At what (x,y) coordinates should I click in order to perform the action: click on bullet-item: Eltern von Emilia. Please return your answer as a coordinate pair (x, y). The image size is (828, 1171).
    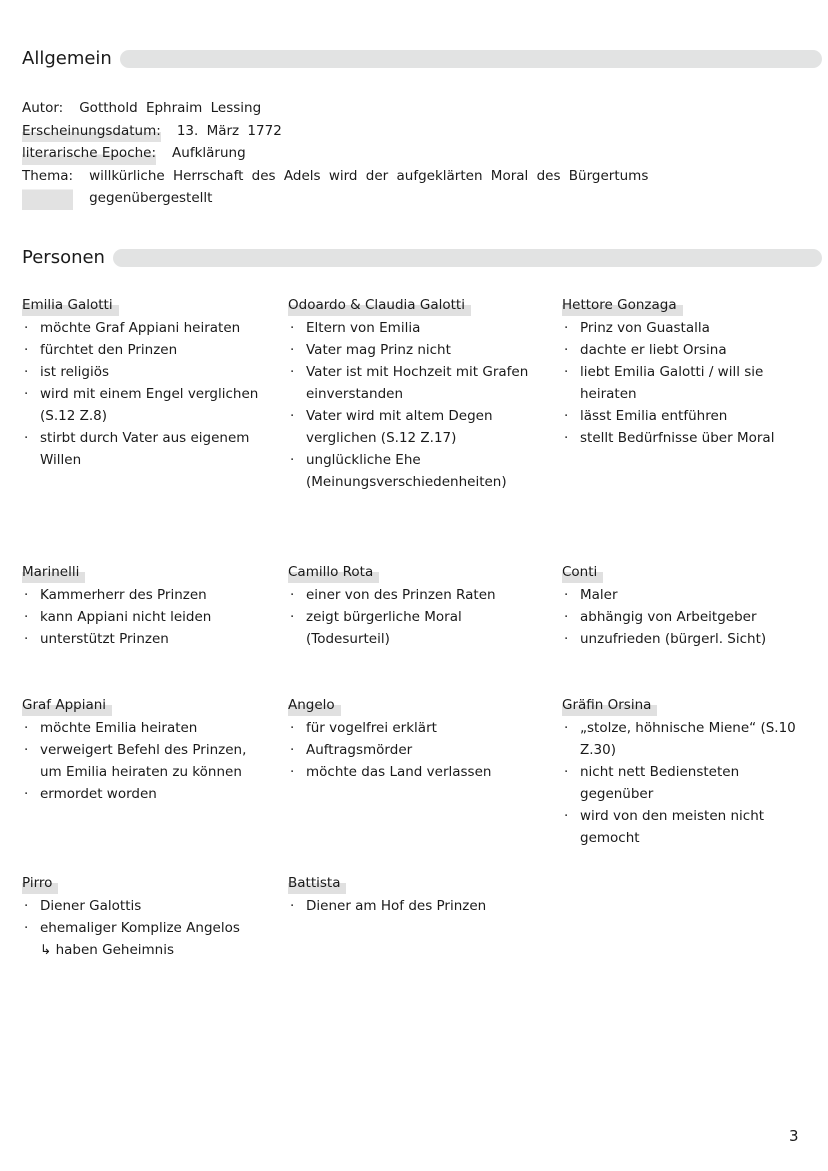
    Looking at the image, I should click on (413, 328).